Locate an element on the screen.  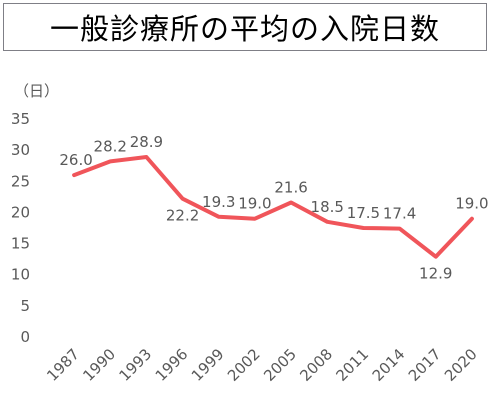
data-label: 17.5 is located at coordinates (363, 213).